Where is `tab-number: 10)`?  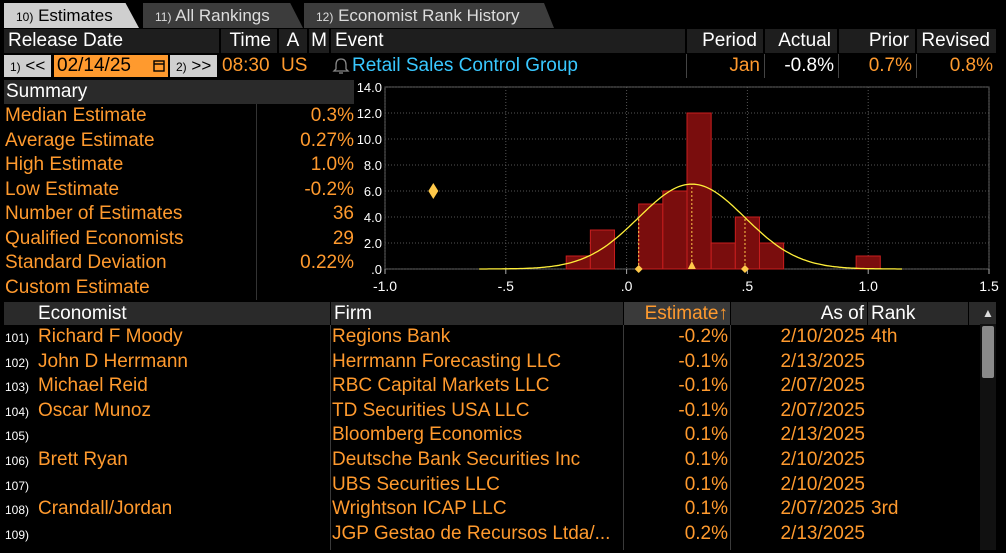
tab-number: 10) is located at coordinates (25, 17).